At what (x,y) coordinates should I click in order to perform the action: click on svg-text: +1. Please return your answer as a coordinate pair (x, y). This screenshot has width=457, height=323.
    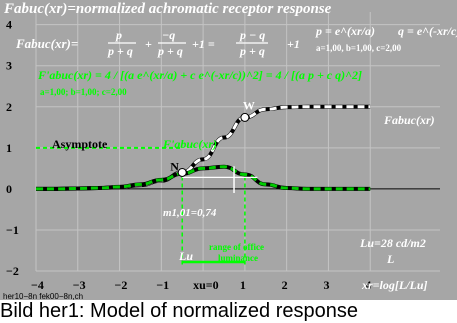
    Looking at the image, I should click on (293, 44).